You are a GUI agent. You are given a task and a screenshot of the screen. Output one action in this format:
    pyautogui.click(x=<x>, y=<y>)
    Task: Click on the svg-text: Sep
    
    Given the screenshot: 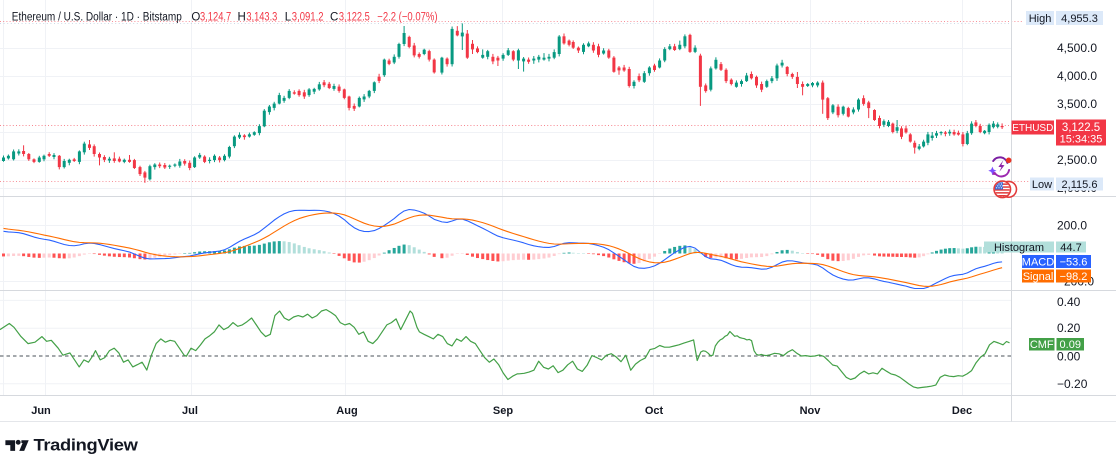 What is the action you would take?
    pyautogui.click(x=503, y=411)
    